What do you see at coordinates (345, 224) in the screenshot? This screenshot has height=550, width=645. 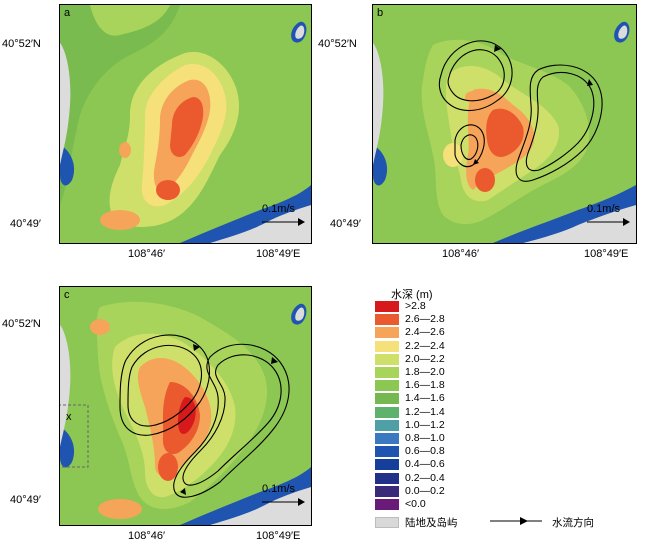 I see `lat-label-bottom-b: 40°49′` at bounding box center [345, 224].